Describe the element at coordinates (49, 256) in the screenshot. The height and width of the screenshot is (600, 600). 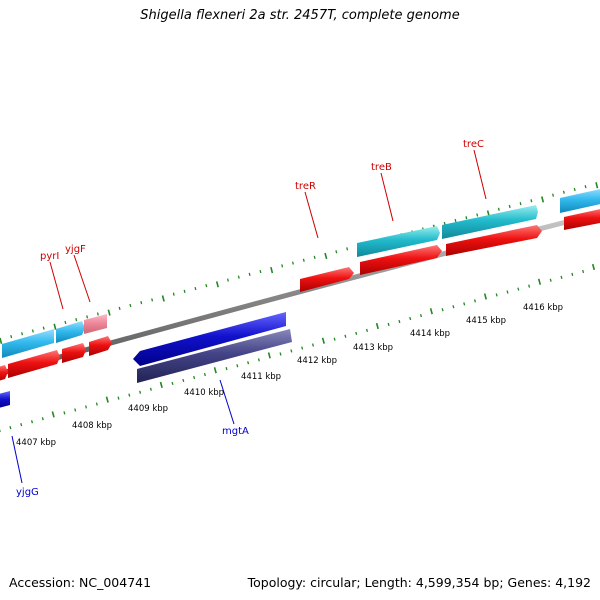
I see `gene-label-pyrI: pyrI` at that location.